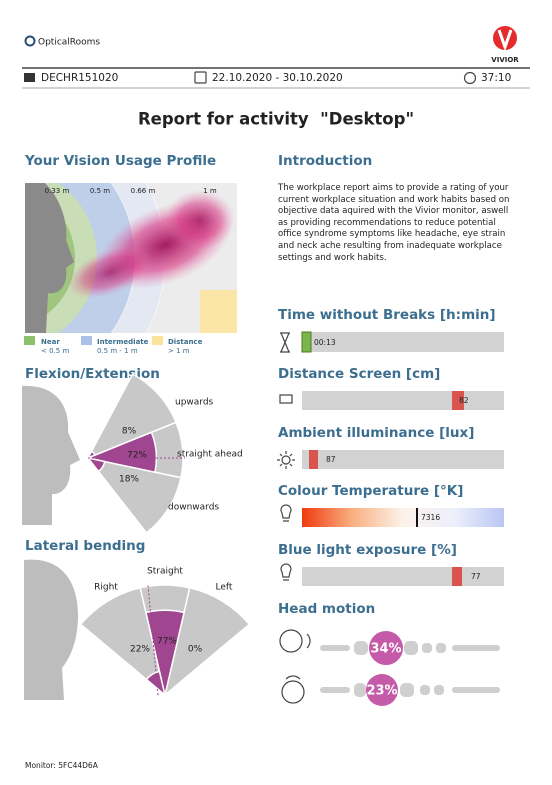  What do you see at coordinates (69, 43) in the screenshot?
I see `brand: OpticalRooms` at bounding box center [69, 43].